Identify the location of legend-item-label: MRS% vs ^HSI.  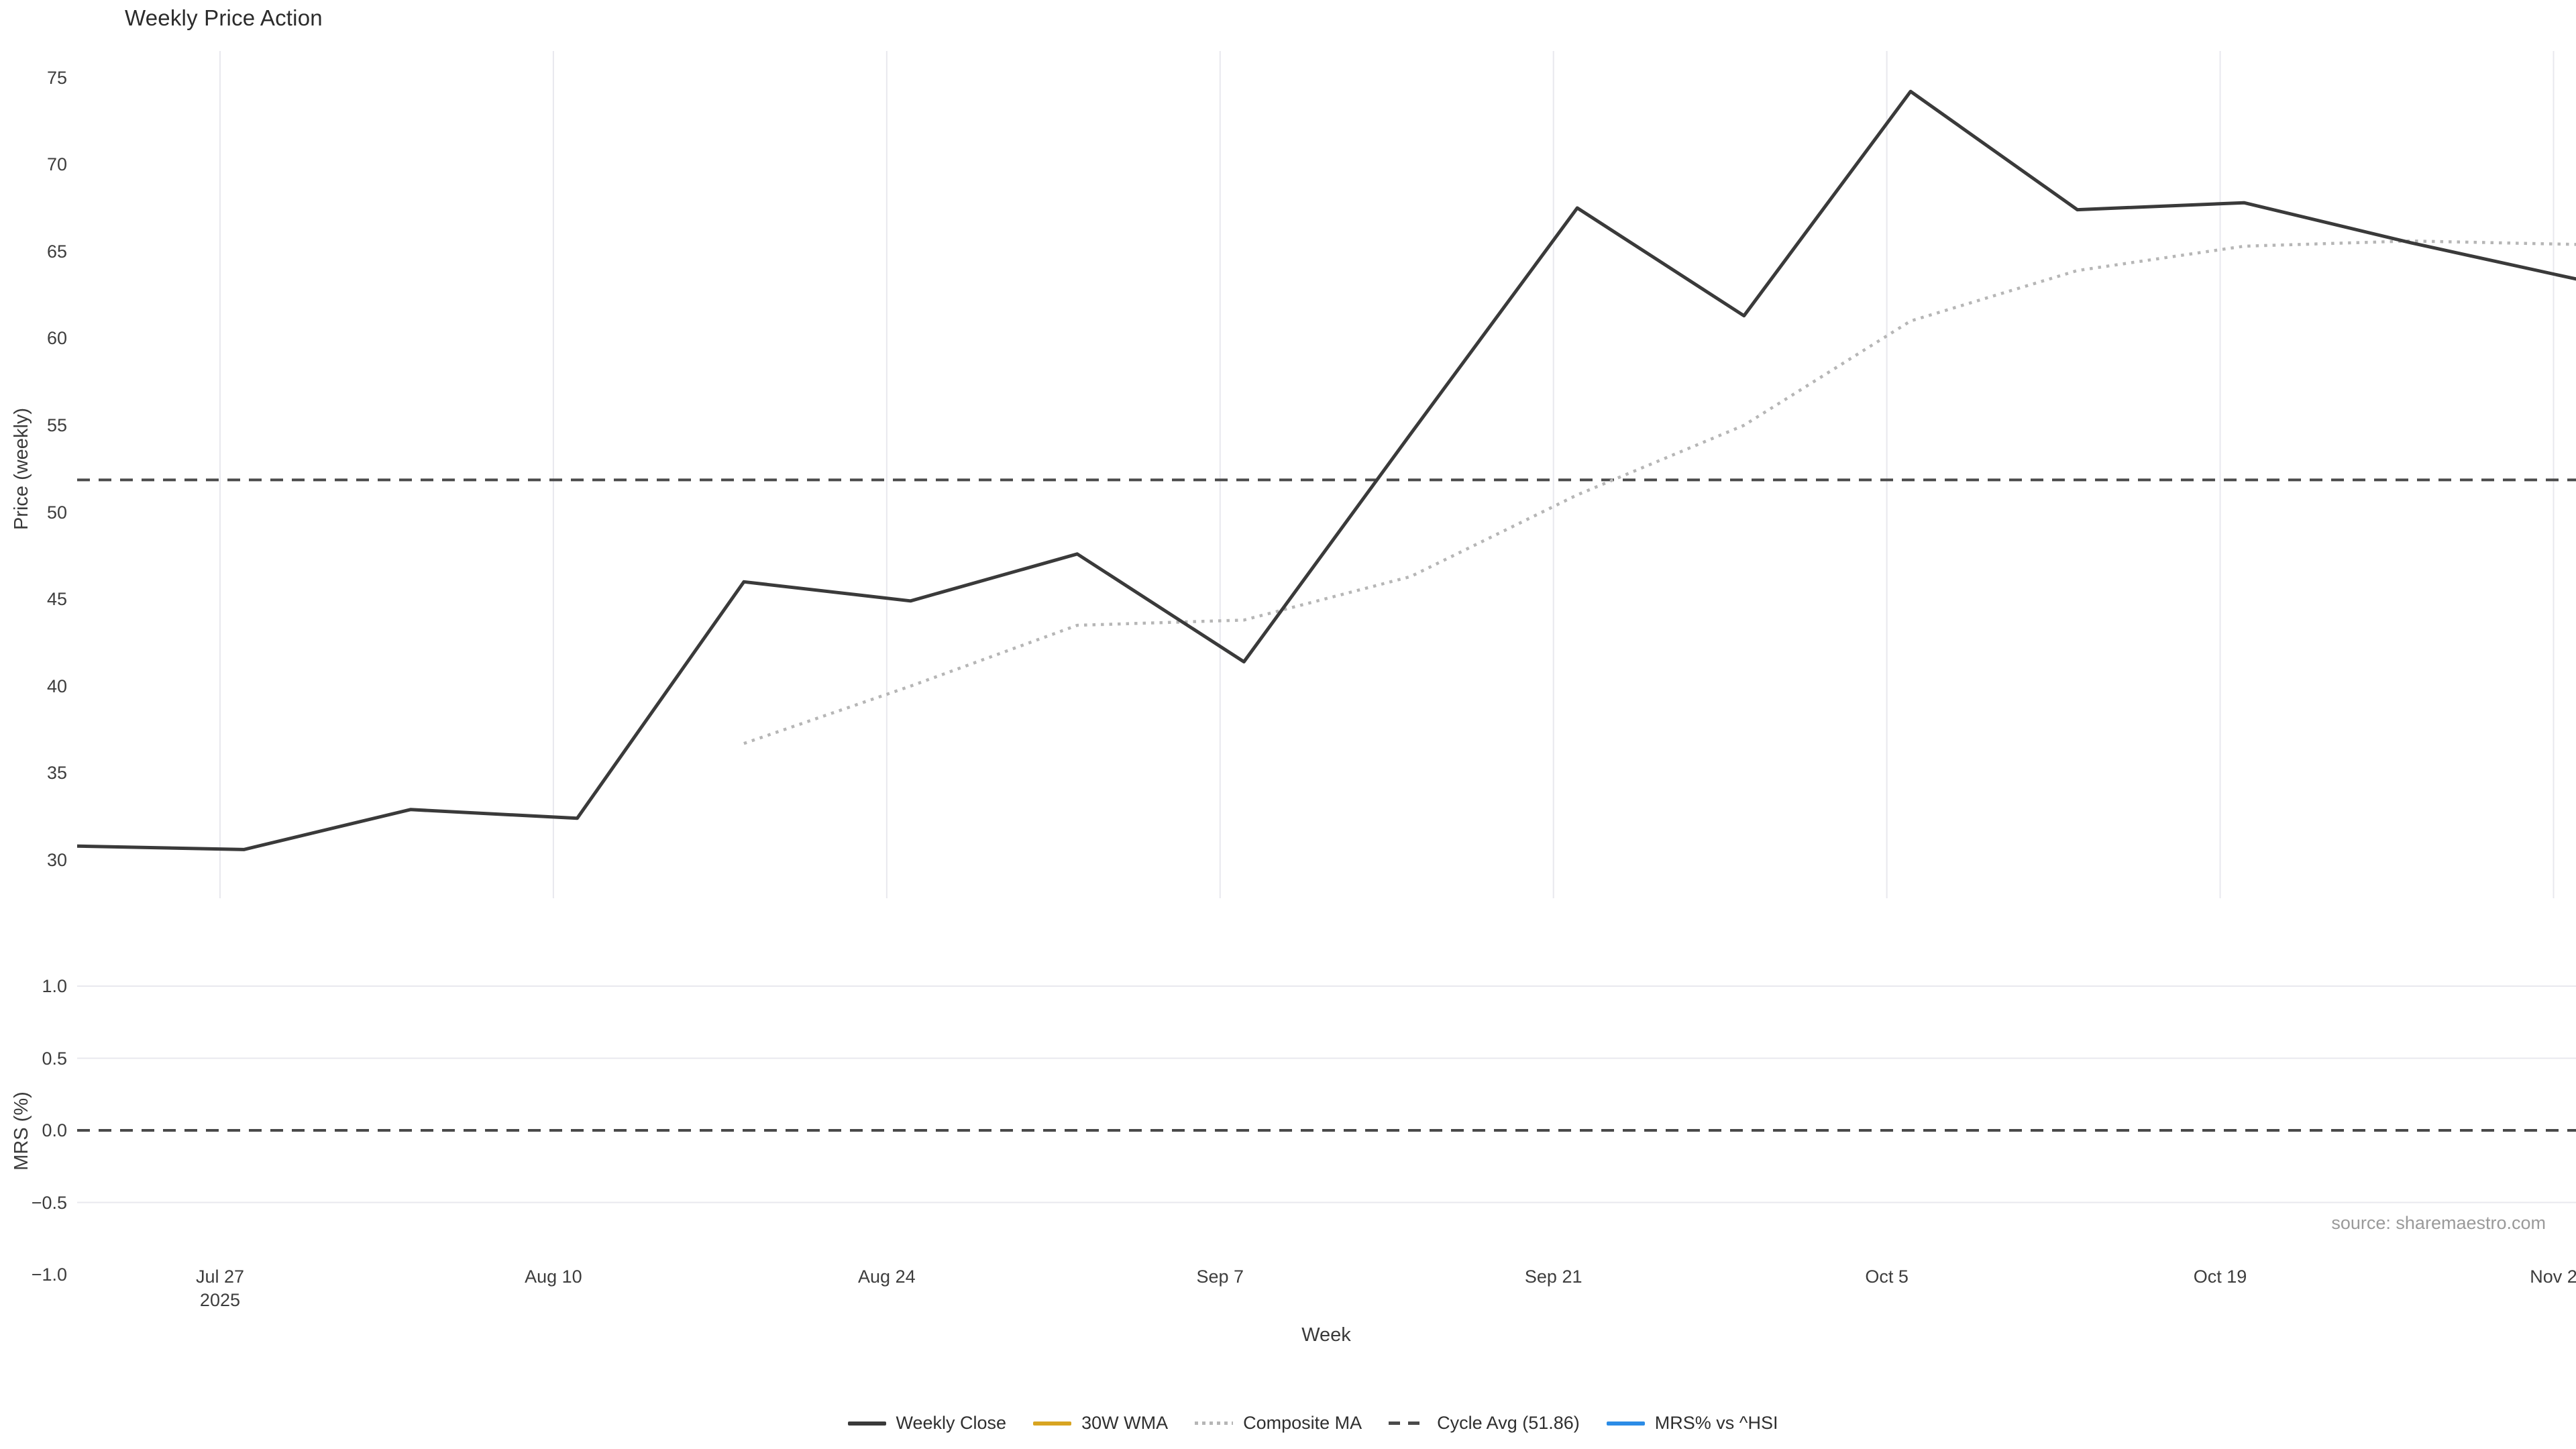
(1716, 1423).